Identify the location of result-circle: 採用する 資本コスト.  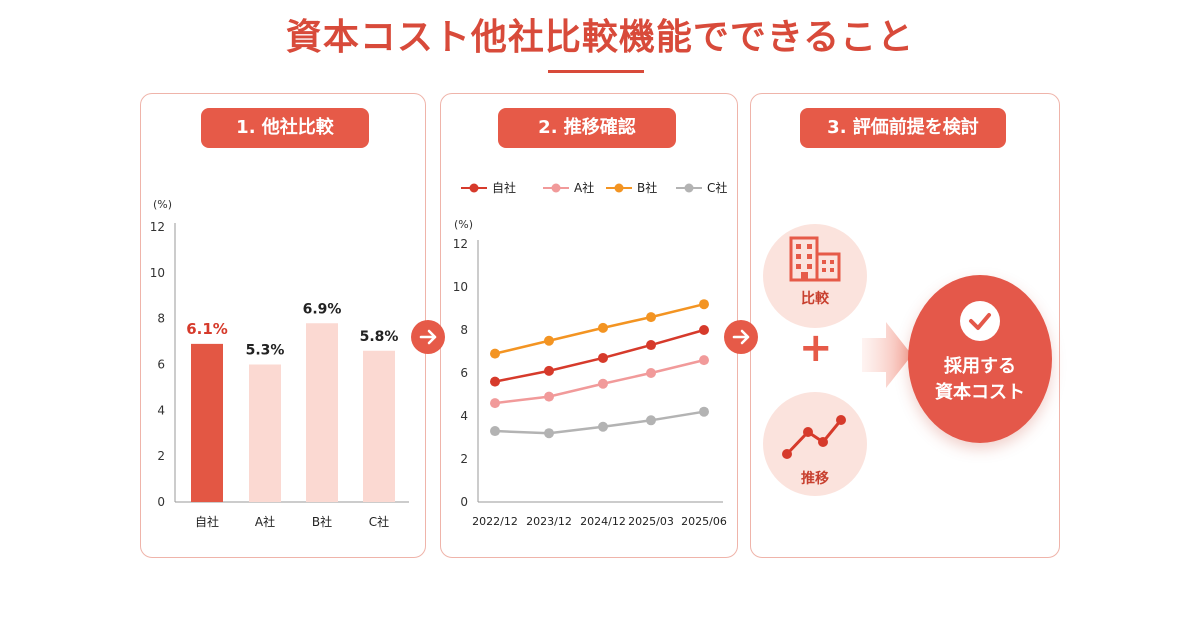
(980, 359).